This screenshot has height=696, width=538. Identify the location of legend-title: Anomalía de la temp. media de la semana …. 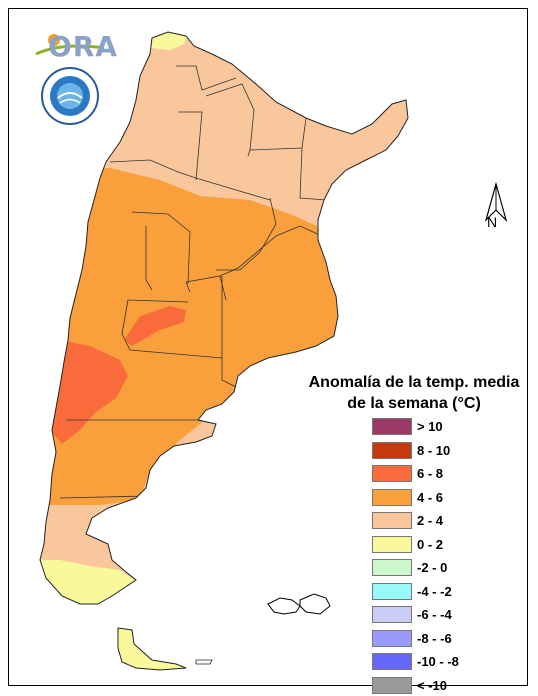
(414, 393).